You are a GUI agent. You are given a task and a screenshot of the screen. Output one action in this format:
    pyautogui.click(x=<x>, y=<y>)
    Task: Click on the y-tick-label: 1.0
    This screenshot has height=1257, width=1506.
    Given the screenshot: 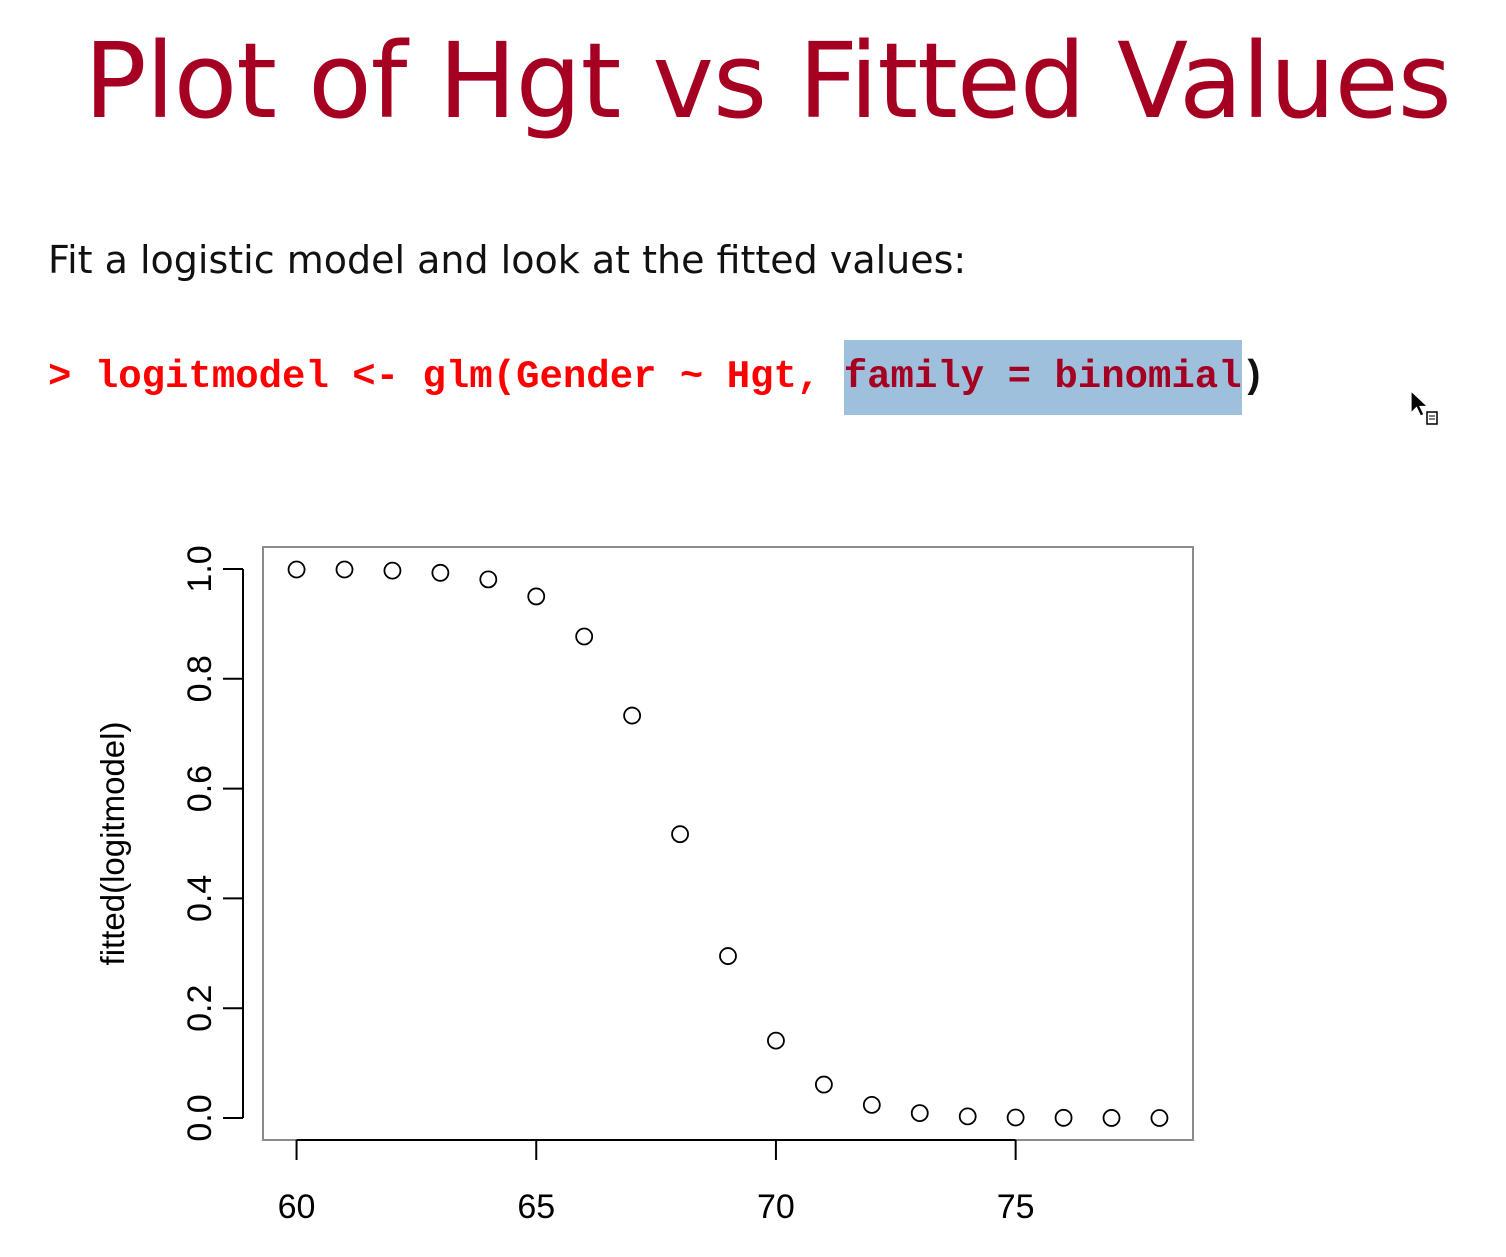 What is the action you would take?
    pyautogui.click(x=200, y=568)
    